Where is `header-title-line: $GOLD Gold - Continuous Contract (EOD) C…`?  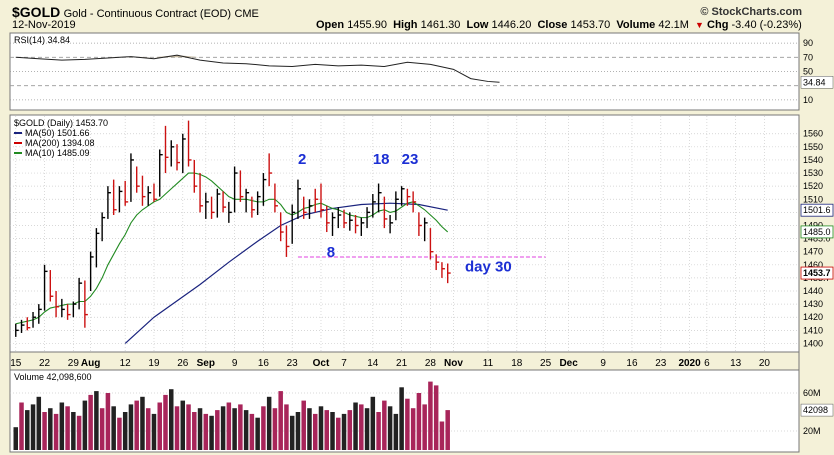 header-title-line: $GOLD Gold - Continuous Contract (EOD) C… is located at coordinates (135, 12).